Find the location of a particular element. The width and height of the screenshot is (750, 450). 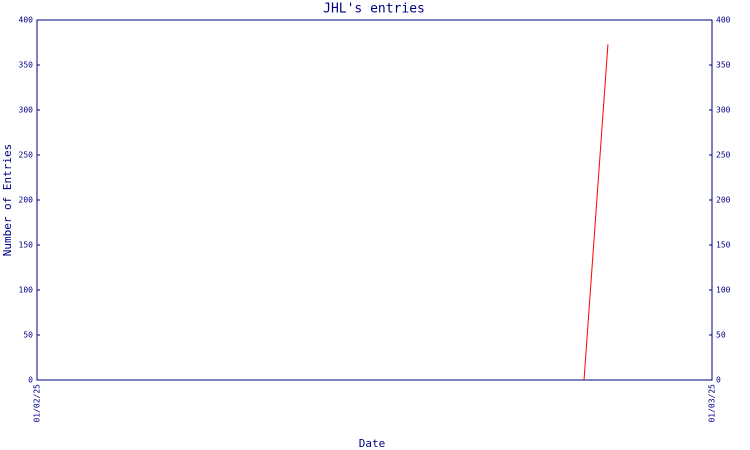

y2-tick-label: 100 is located at coordinates (723, 290).